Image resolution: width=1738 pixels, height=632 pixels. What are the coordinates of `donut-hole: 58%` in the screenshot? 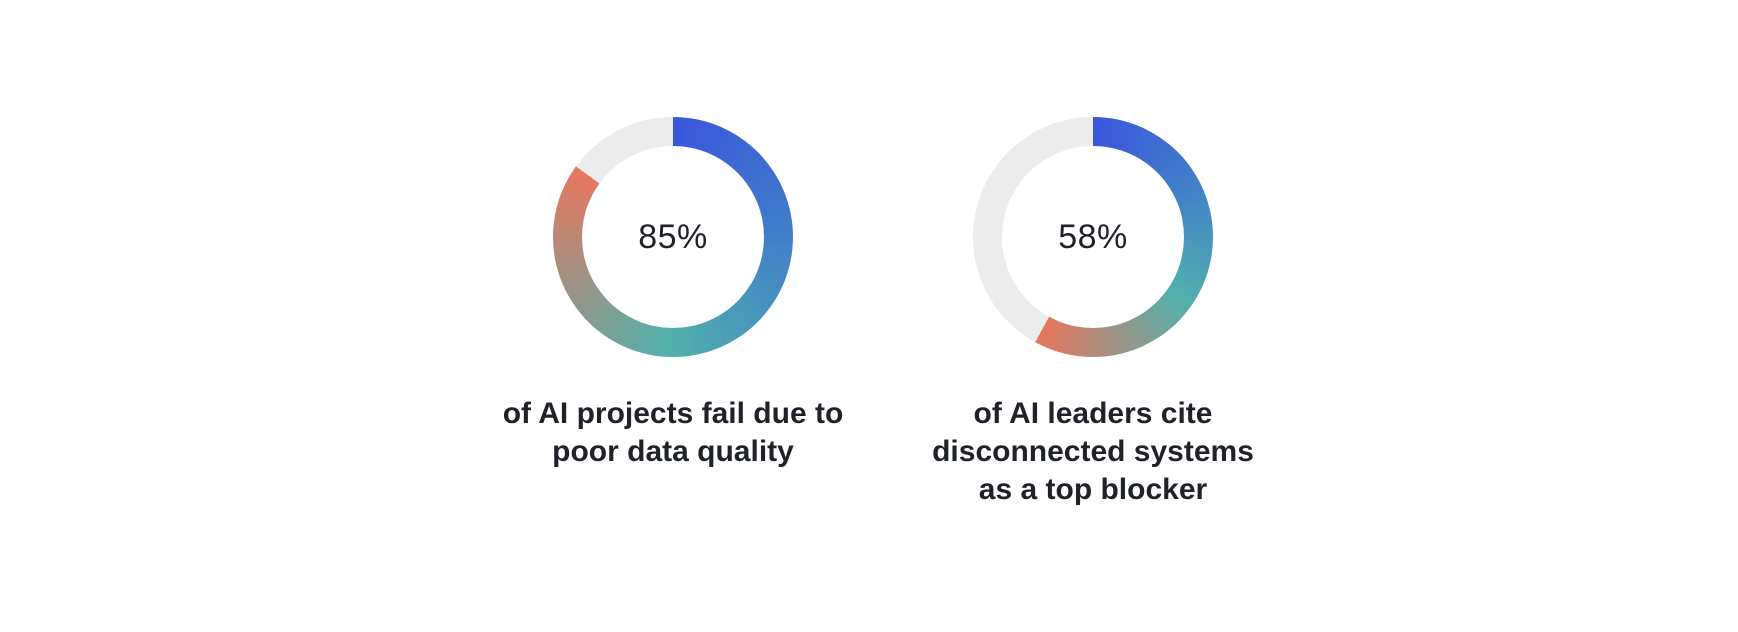 It's located at (1093, 237).